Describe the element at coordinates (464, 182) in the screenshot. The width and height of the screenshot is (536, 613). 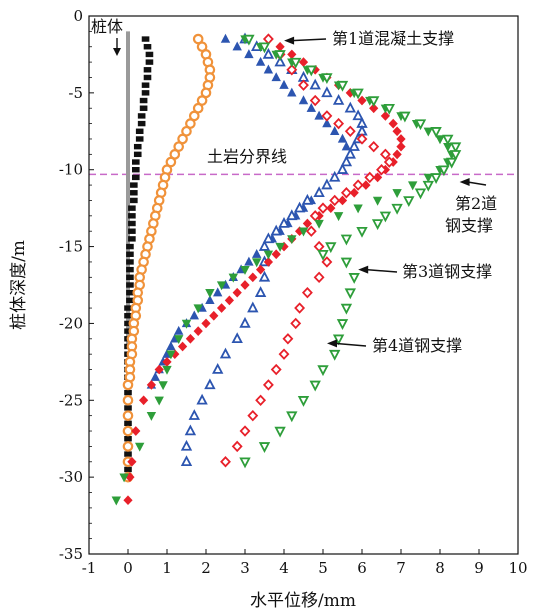
I see `annotation-arrow-head` at that location.